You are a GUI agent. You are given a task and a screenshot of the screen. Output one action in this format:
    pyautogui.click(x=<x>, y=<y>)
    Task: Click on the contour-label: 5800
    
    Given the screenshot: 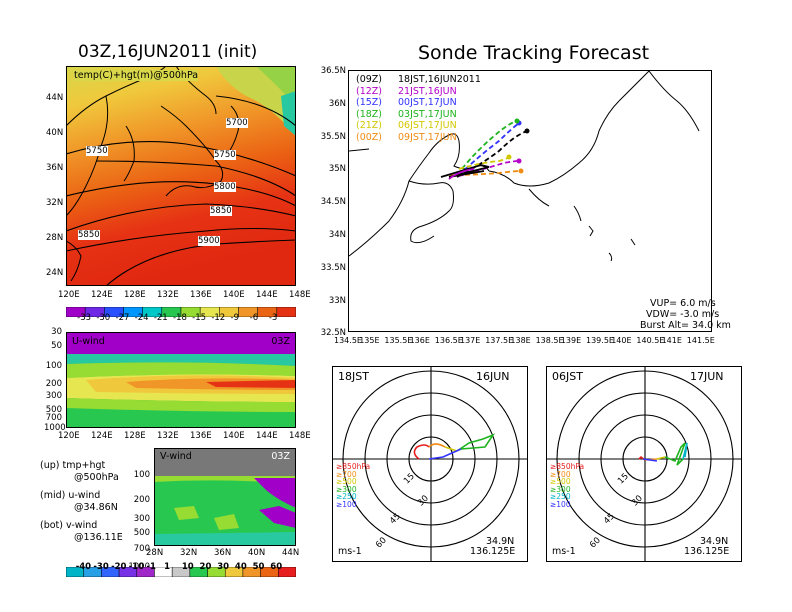 What is the action you would take?
    pyautogui.click(x=225, y=187)
    